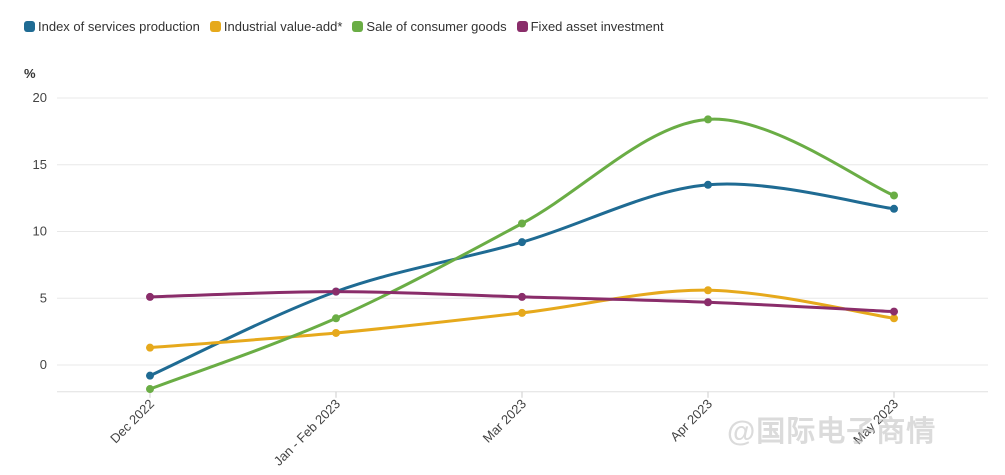 The height and width of the screenshot is (475, 1005). I want to click on legend-item: Index of services production, so click(112, 26).